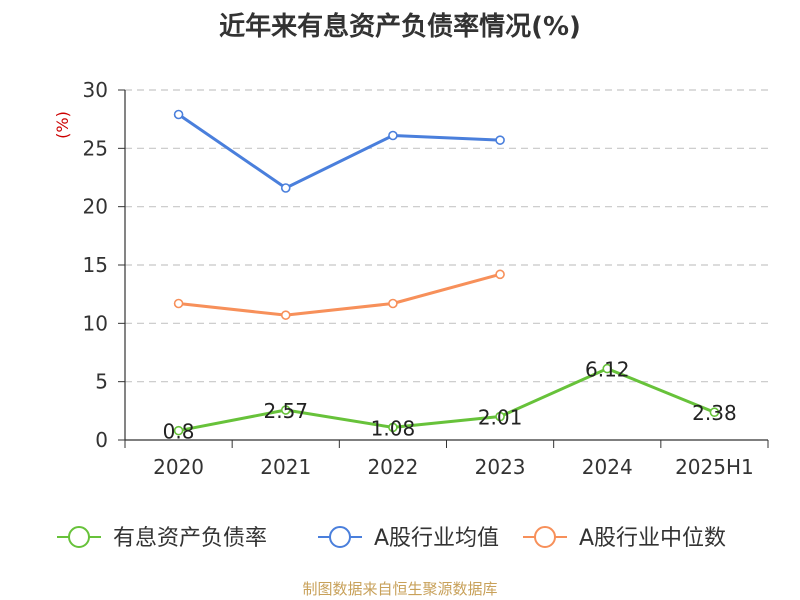 The height and width of the screenshot is (600, 800). I want to click on y-tick-label: 0, so click(101, 440).